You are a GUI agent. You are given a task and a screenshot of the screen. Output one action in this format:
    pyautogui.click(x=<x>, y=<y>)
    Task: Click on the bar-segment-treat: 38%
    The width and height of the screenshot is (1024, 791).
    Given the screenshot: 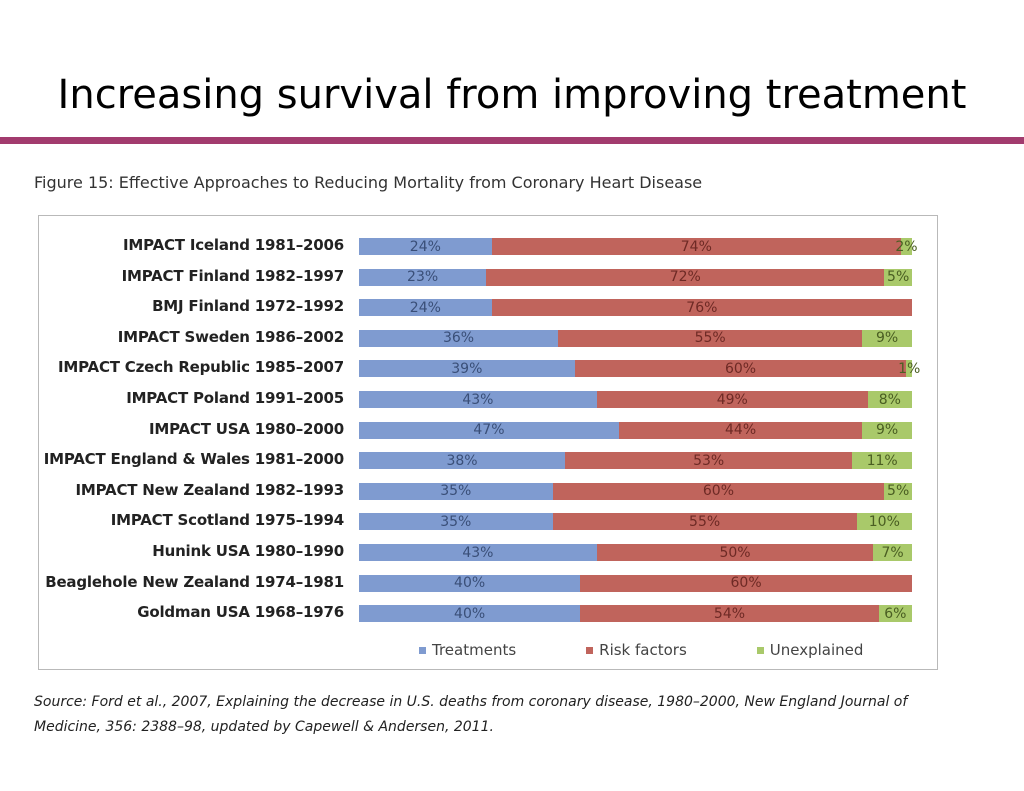 What is the action you would take?
    pyautogui.click(x=462, y=461)
    